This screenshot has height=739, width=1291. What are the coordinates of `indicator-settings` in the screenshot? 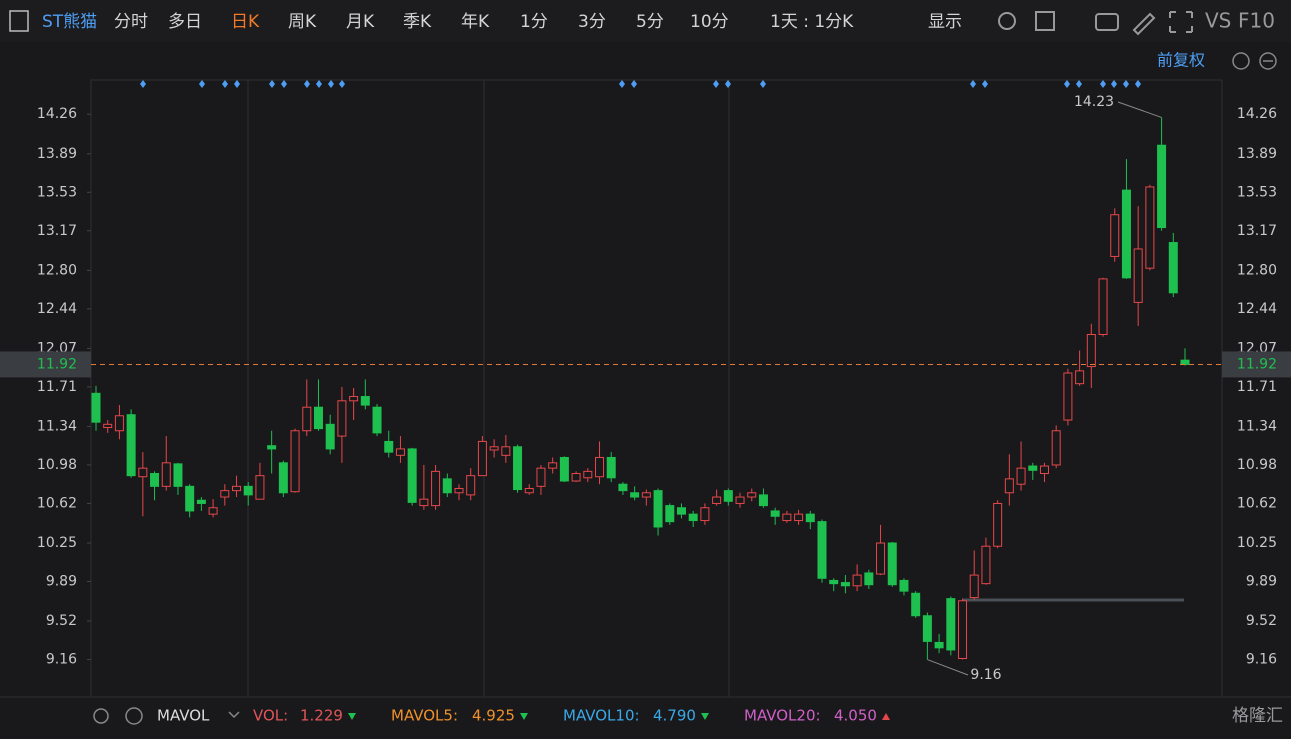 It's located at (101, 716).